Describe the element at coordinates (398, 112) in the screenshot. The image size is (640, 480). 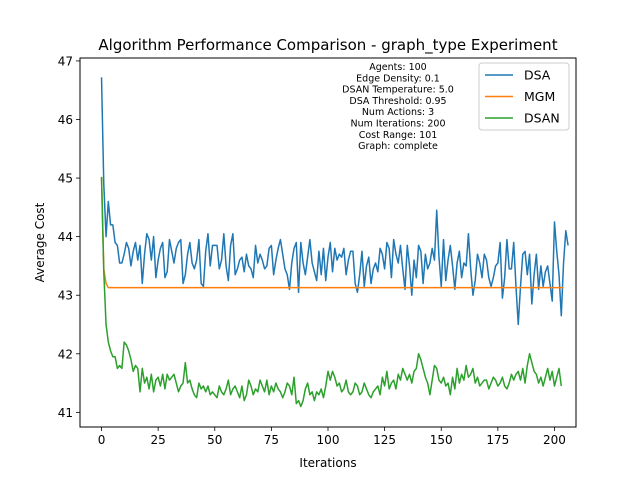
I see `annotation-line: Num Actions: 3` at that location.